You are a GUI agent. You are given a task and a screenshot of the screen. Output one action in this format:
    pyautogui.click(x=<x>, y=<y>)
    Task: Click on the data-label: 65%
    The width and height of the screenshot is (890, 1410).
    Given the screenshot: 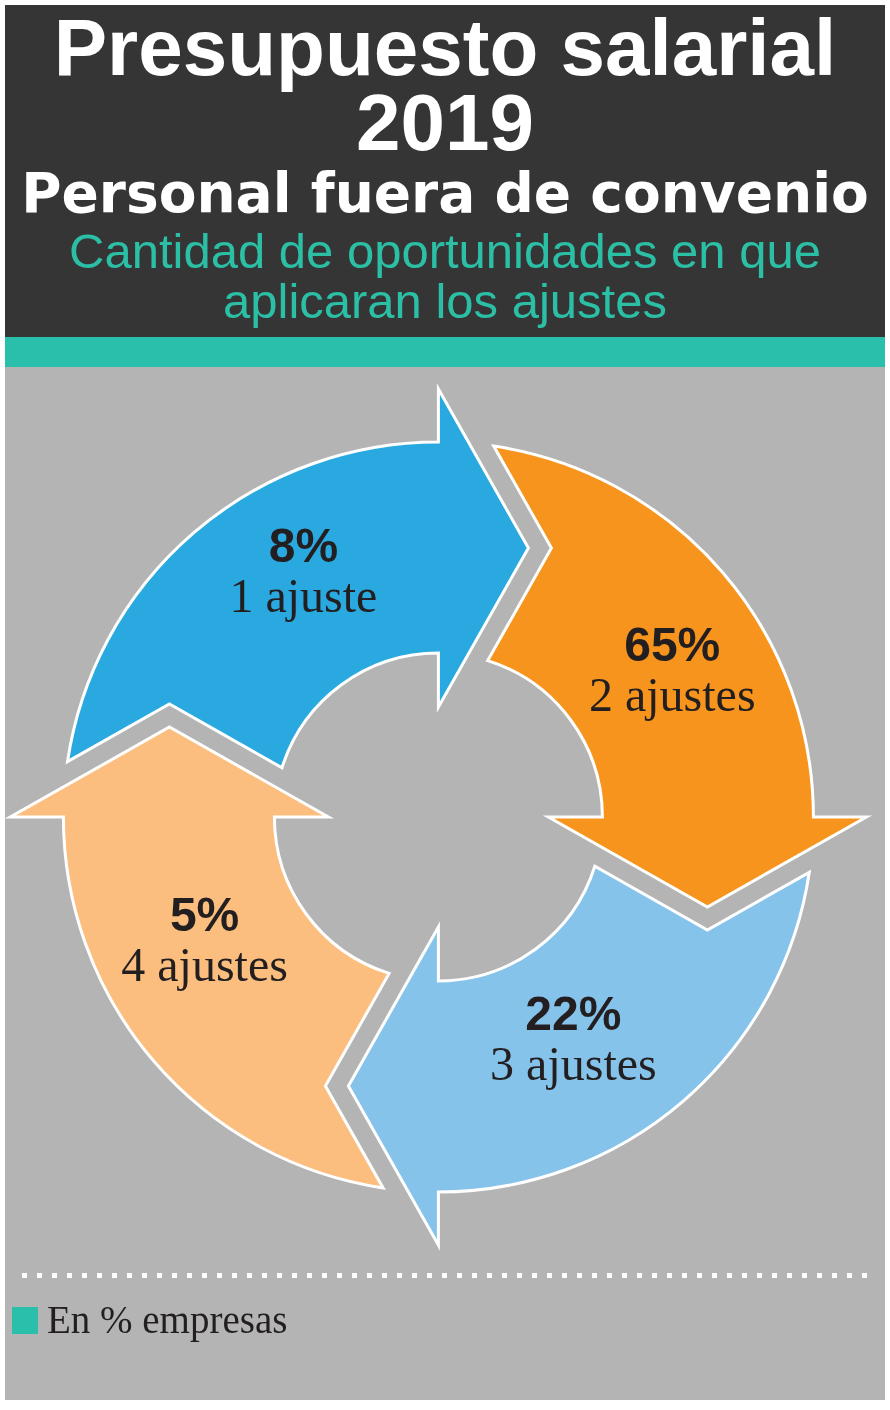 What is the action you would take?
    pyautogui.click(x=672, y=644)
    